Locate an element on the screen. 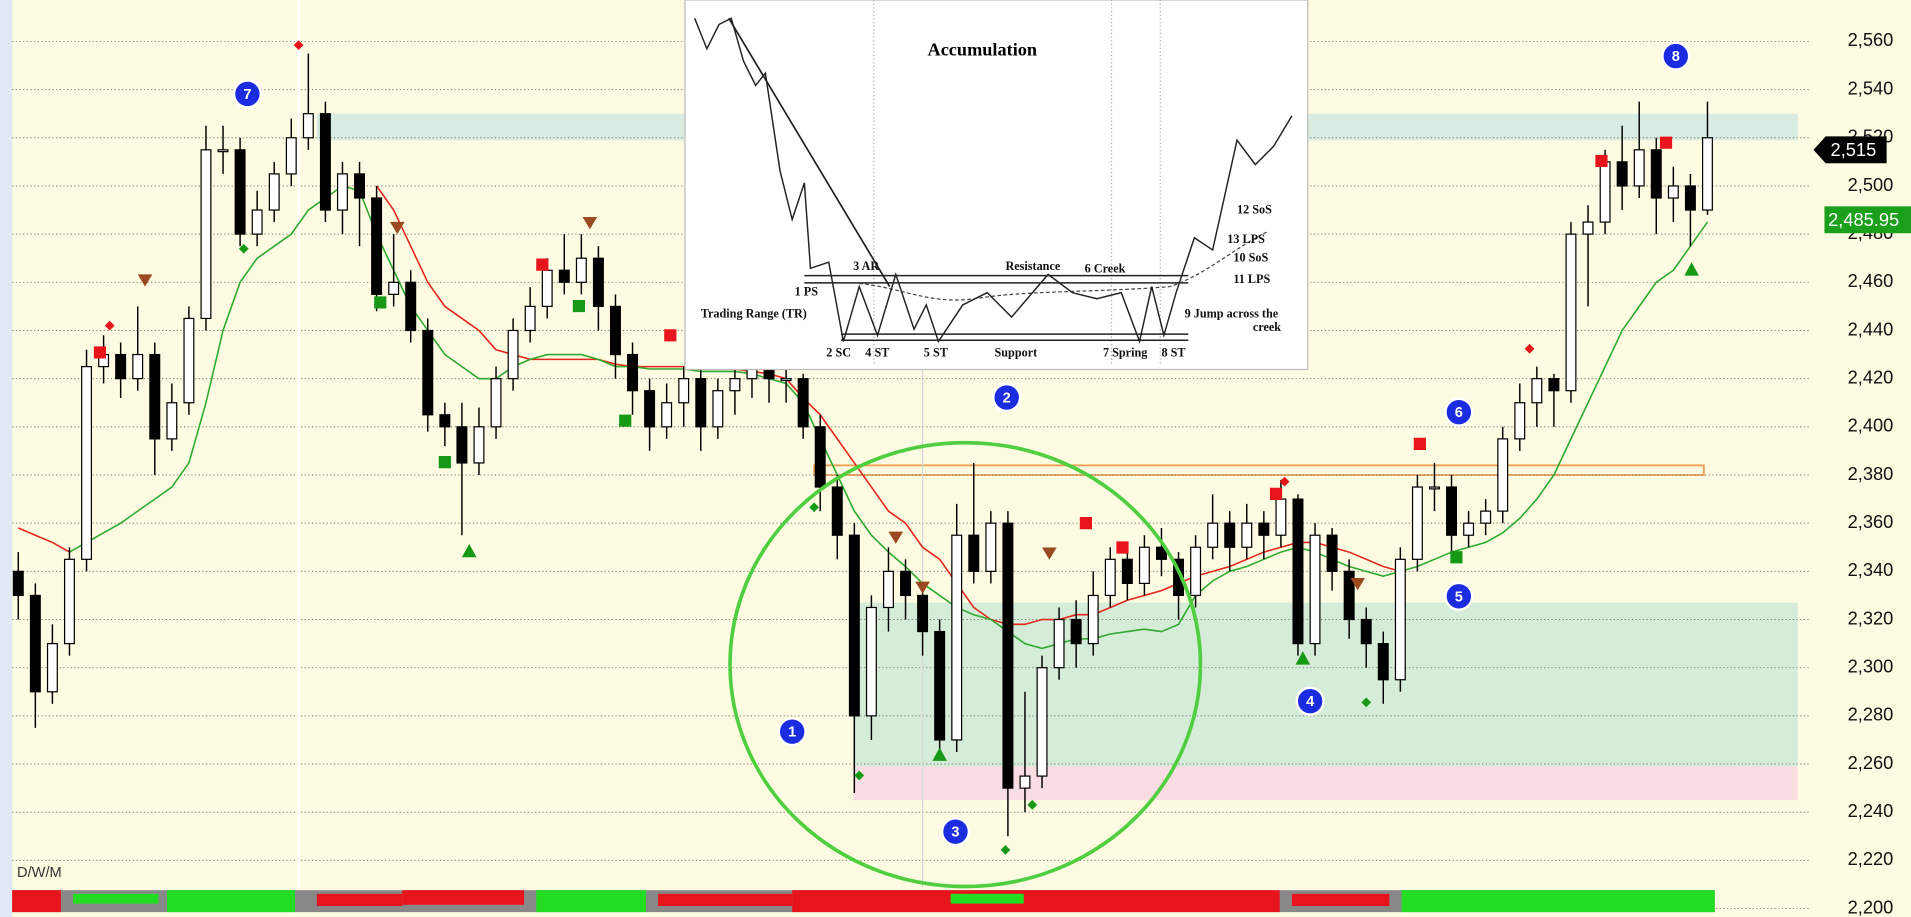 The height and width of the screenshot is (917, 1911). inset-label: 8 ST is located at coordinates (1173, 352).